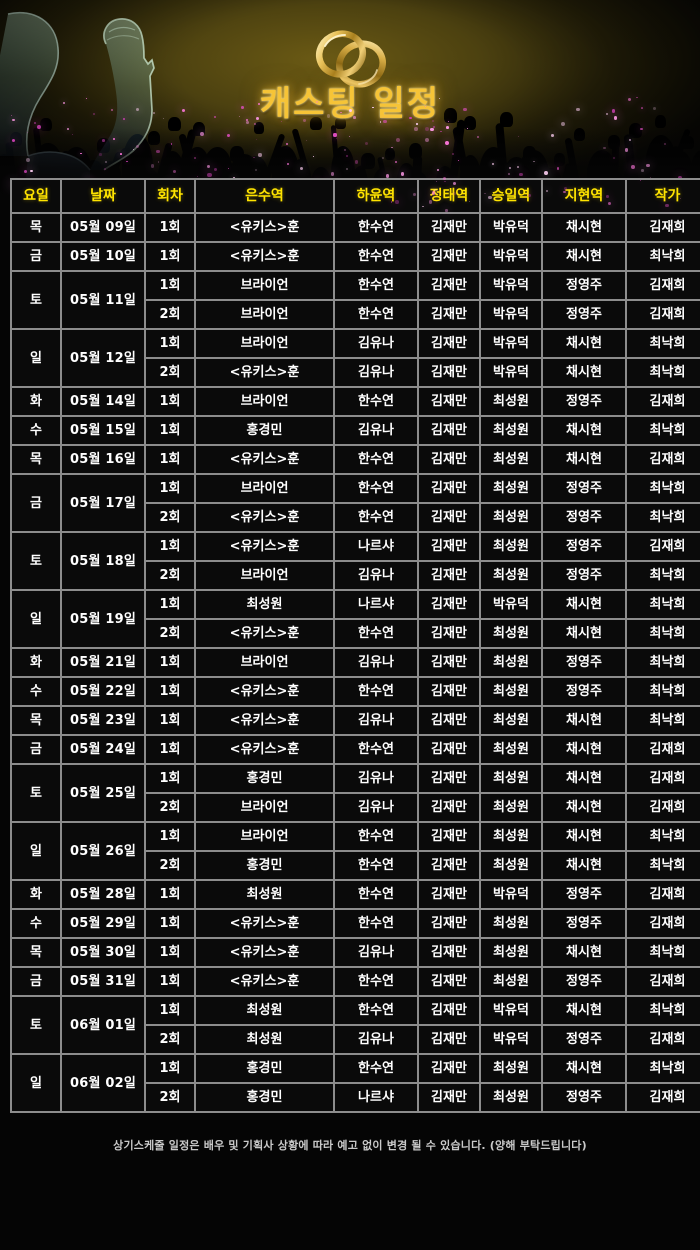 The image size is (700, 1250). I want to click on table-row: 일 06월 02일 1회 홍경민 한수연 김재만 최성원 채시현 최낙희, so click(356, 1083).